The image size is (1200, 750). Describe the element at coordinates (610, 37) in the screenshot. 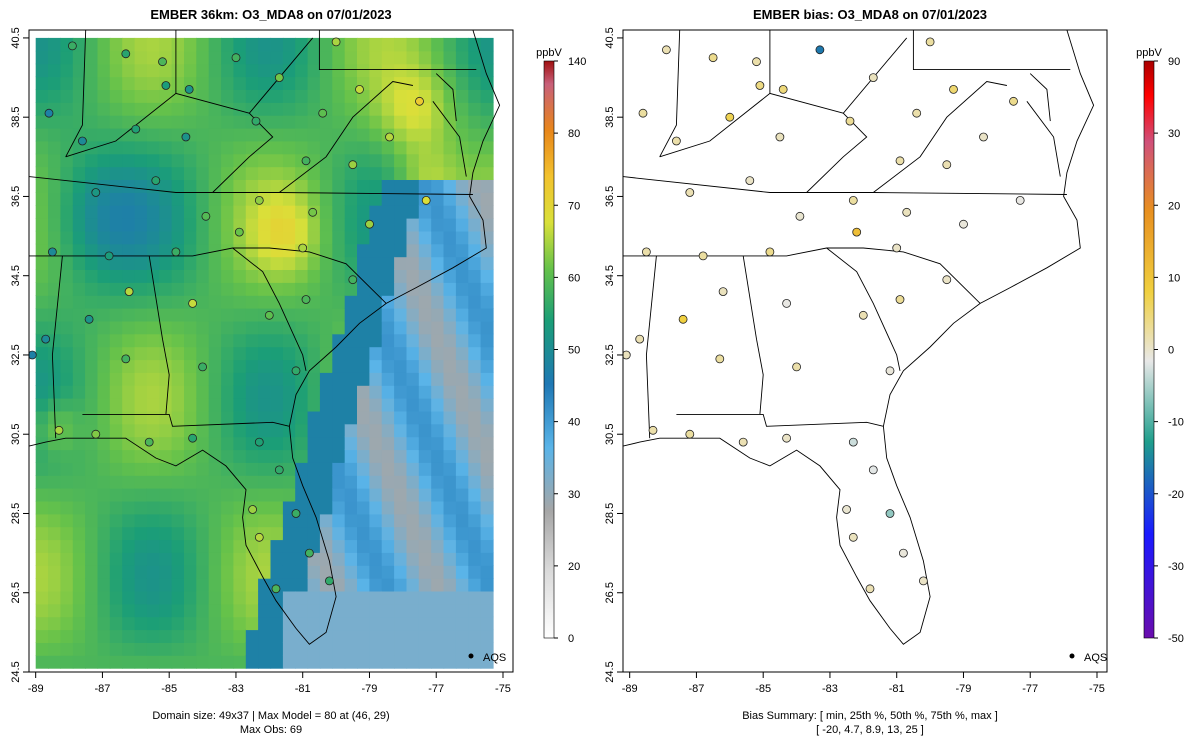

I see `y-tick-label: 40.5` at that location.